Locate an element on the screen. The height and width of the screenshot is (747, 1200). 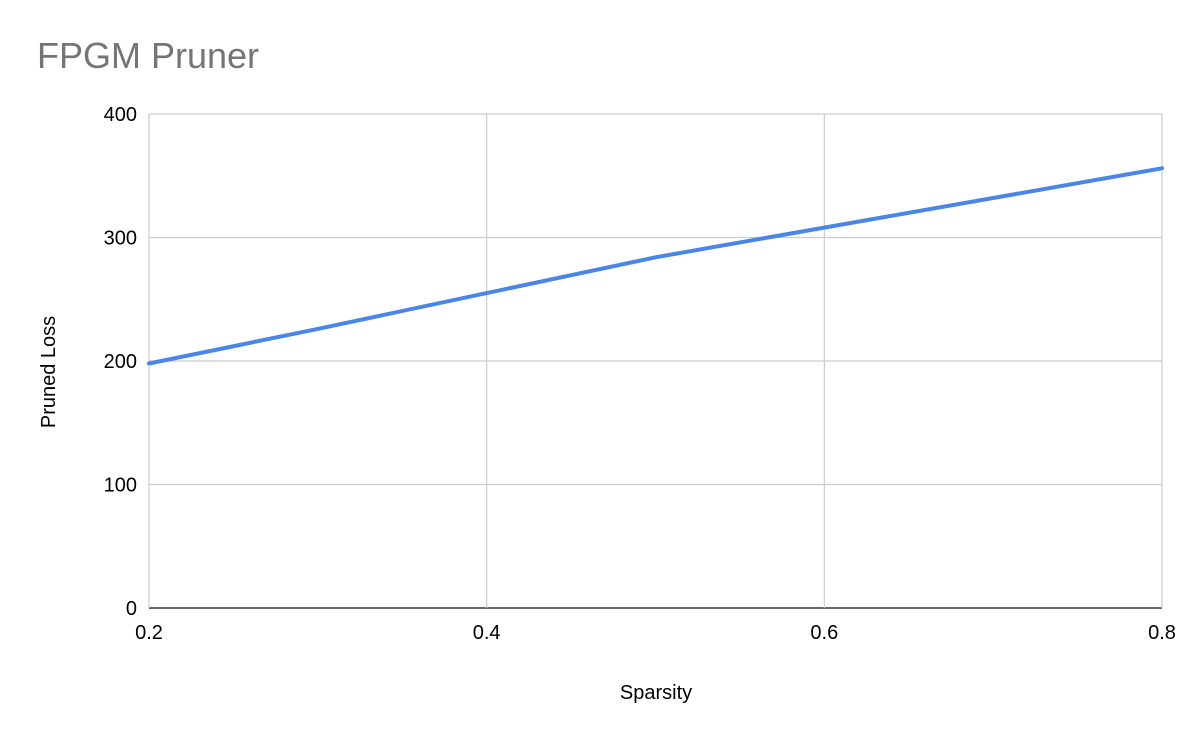
y-tick-label: 0 is located at coordinates (131, 609).